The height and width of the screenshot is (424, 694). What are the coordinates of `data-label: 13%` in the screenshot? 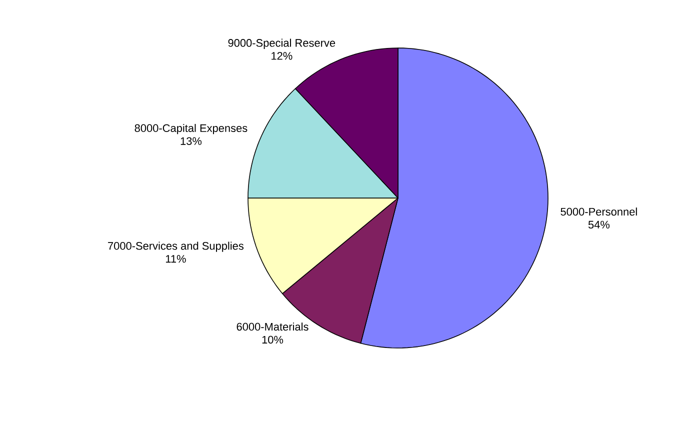 It's located at (191, 141).